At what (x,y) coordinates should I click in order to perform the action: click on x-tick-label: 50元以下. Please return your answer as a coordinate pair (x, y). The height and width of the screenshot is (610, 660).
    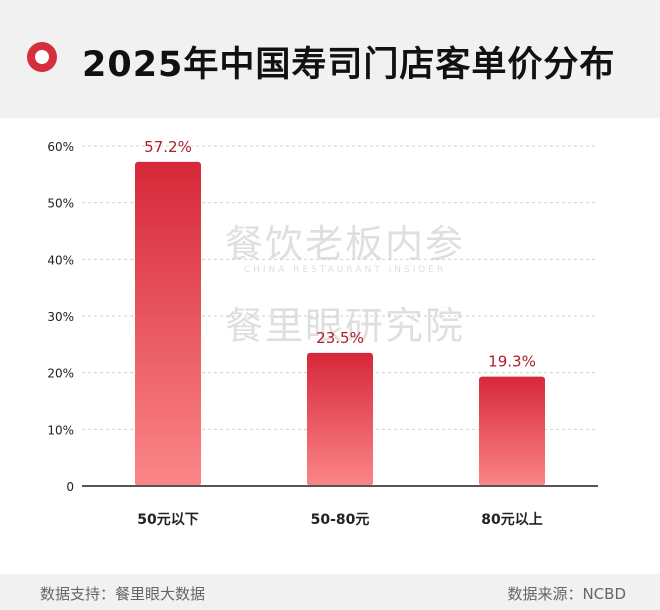
    Looking at the image, I should click on (167, 520).